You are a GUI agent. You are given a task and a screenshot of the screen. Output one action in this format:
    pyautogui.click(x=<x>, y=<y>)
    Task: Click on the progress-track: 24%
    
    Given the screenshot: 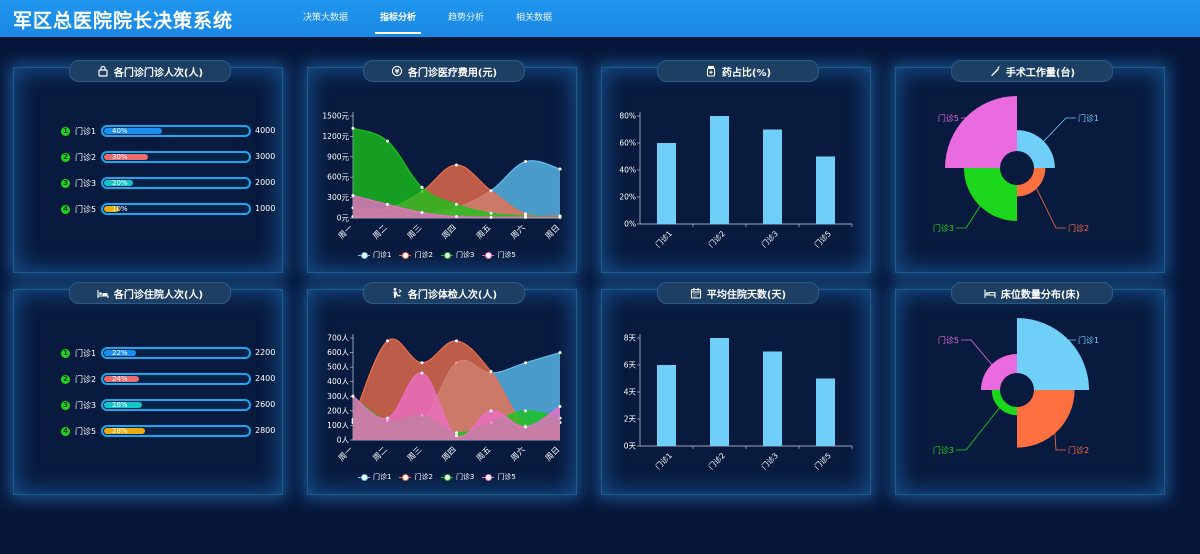 What is the action you would take?
    pyautogui.click(x=176, y=379)
    